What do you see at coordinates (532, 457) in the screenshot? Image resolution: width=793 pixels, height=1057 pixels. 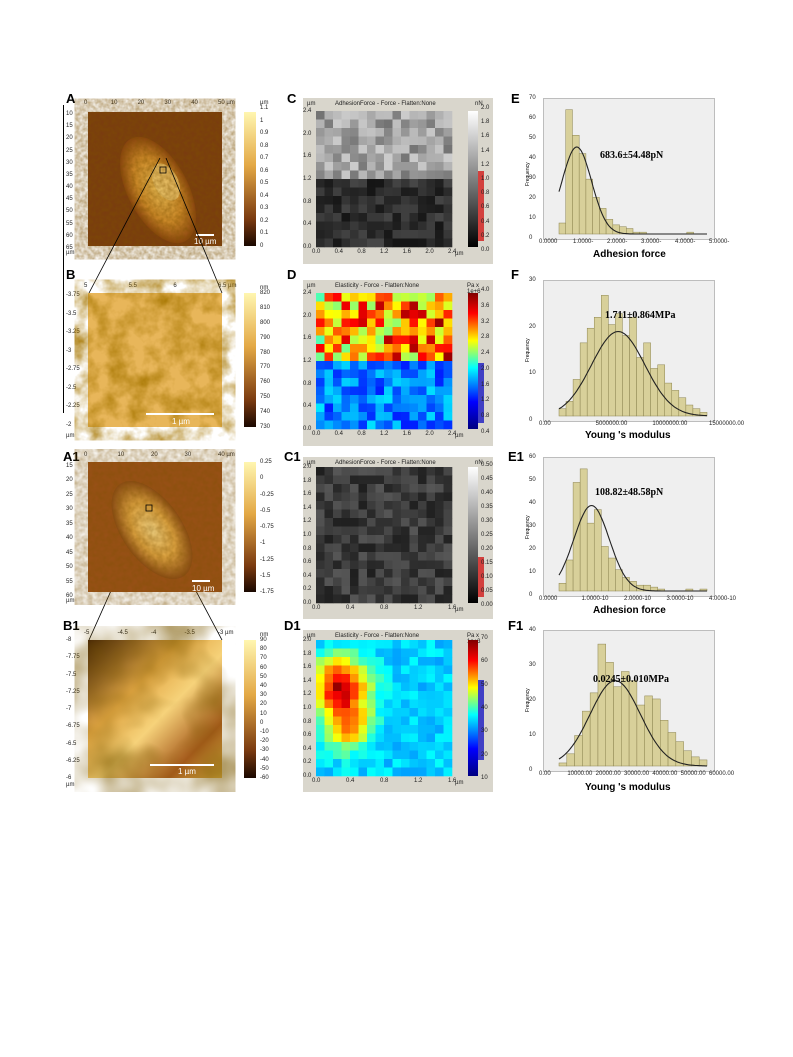 I see `tick-label: 60` at bounding box center [532, 457].